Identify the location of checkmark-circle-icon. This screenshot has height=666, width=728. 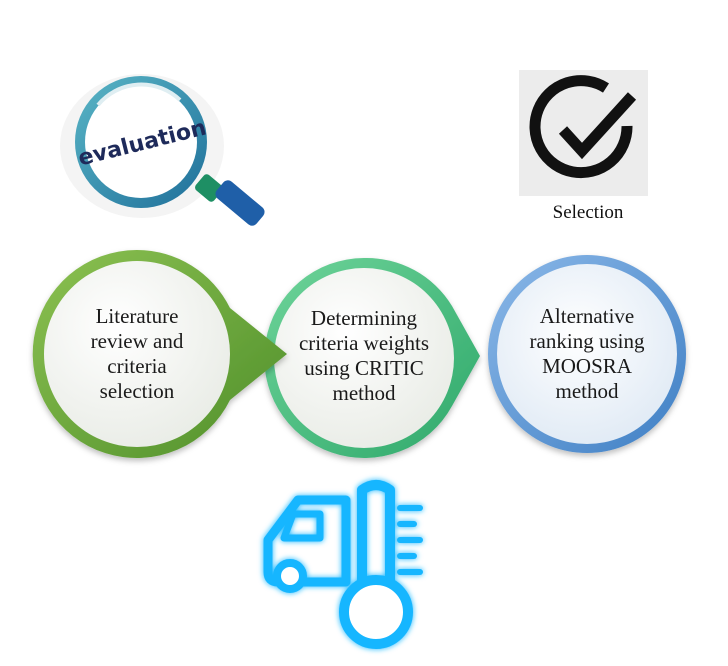
(583, 133).